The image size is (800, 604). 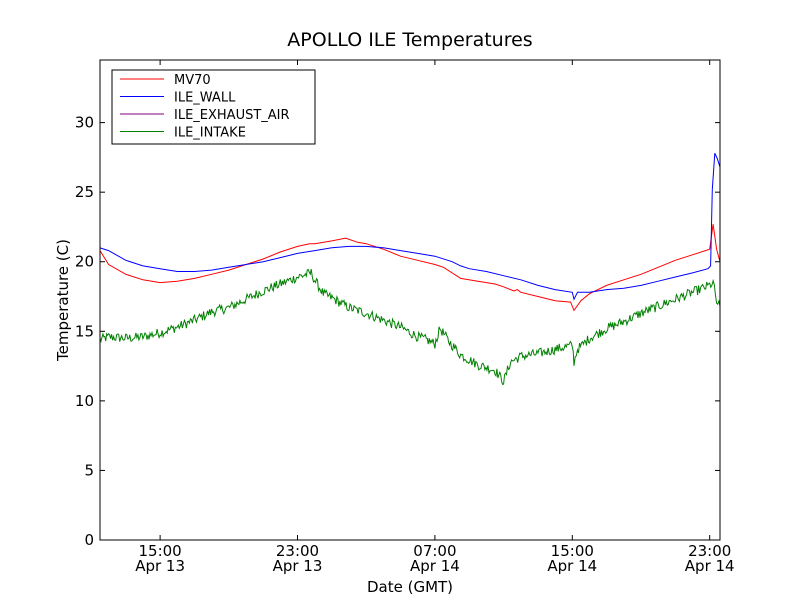 I want to click on y-tick-label: 0, so click(x=89, y=540).